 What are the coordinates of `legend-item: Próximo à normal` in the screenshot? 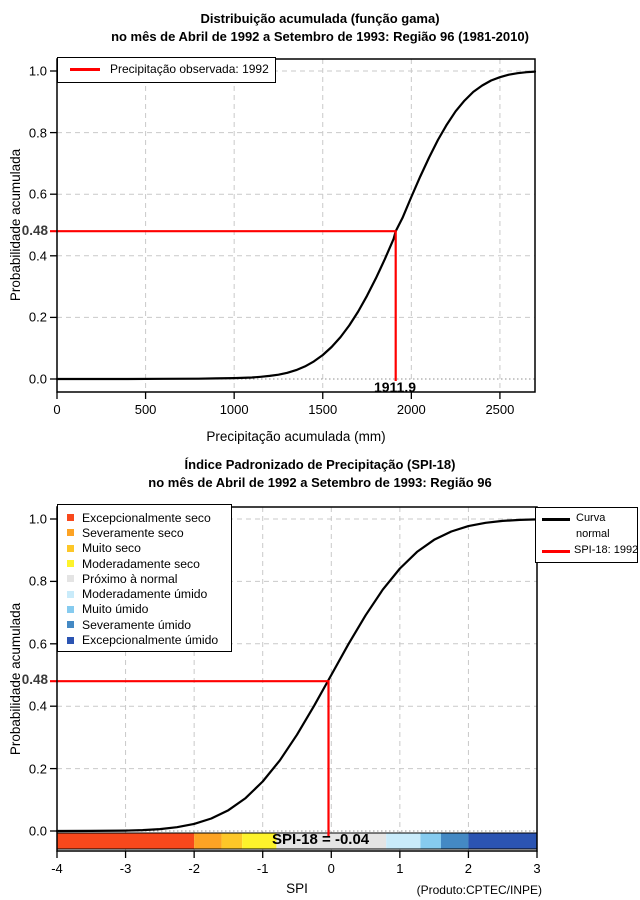 It's located at (148, 578).